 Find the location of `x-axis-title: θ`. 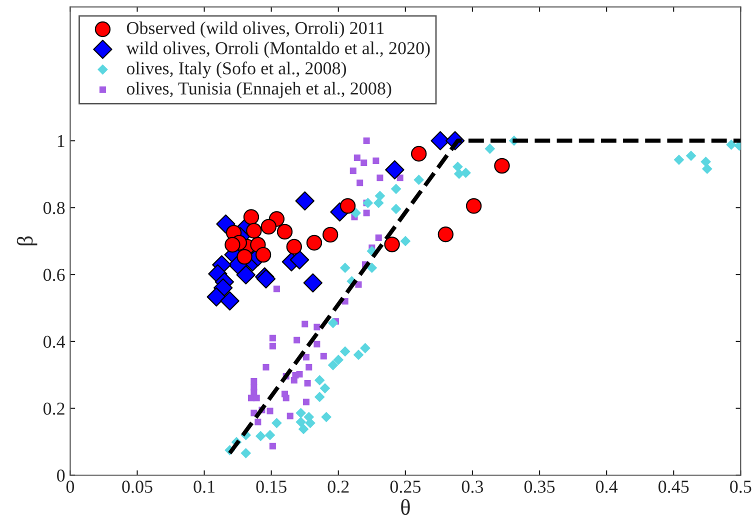

x-axis-title: θ is located at coordinates (405, 507).